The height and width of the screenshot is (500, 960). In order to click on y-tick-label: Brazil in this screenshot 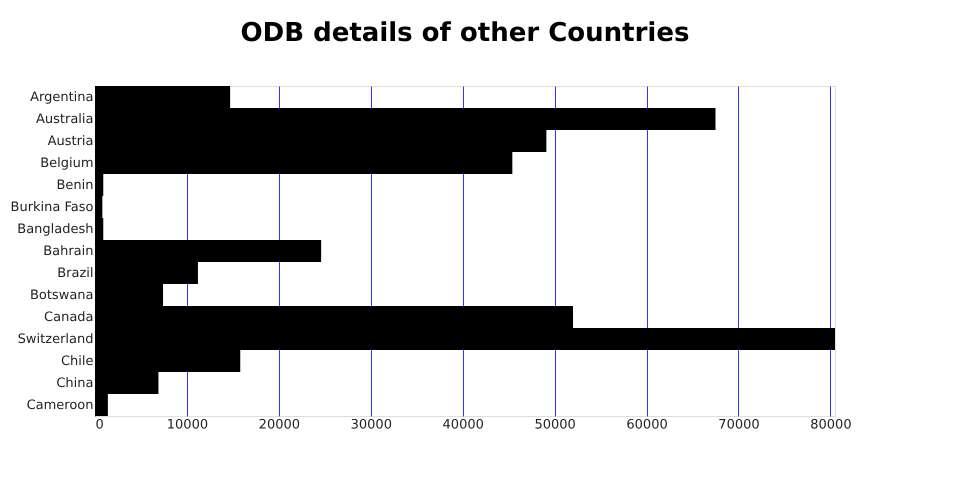, I will do `click(75, 273)`.